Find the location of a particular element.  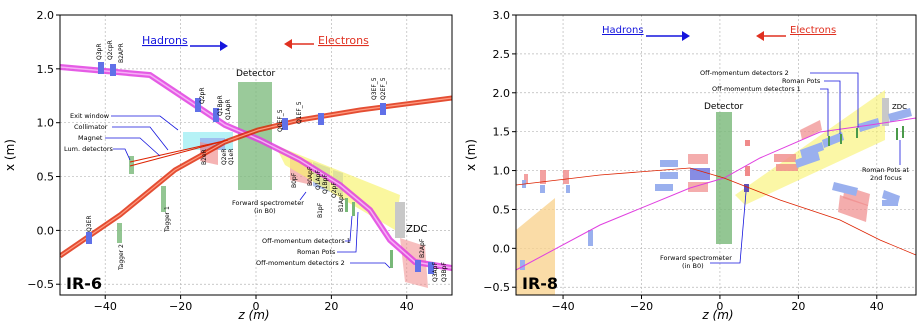

label-q3apf: Q3ApF is located at coordinates (435, 272).